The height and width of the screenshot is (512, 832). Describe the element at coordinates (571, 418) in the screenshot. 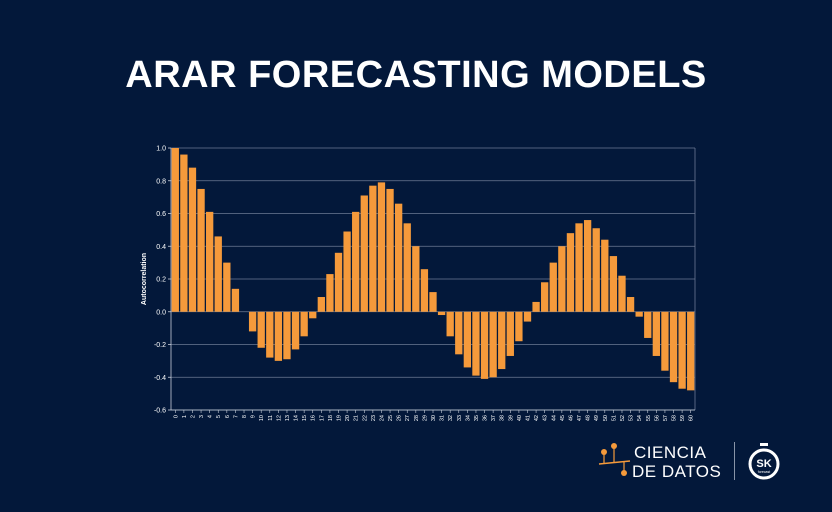

I see `x-tick-label: 46` at that location.